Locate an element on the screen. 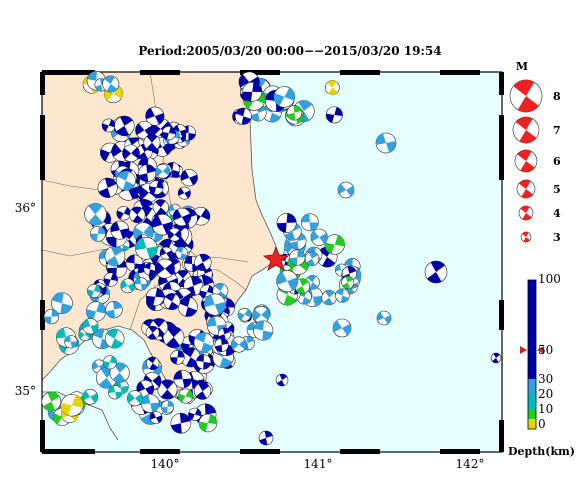 The image size is (580, 500). lon-tick-141: 141° is located at coordinates (318, 464).